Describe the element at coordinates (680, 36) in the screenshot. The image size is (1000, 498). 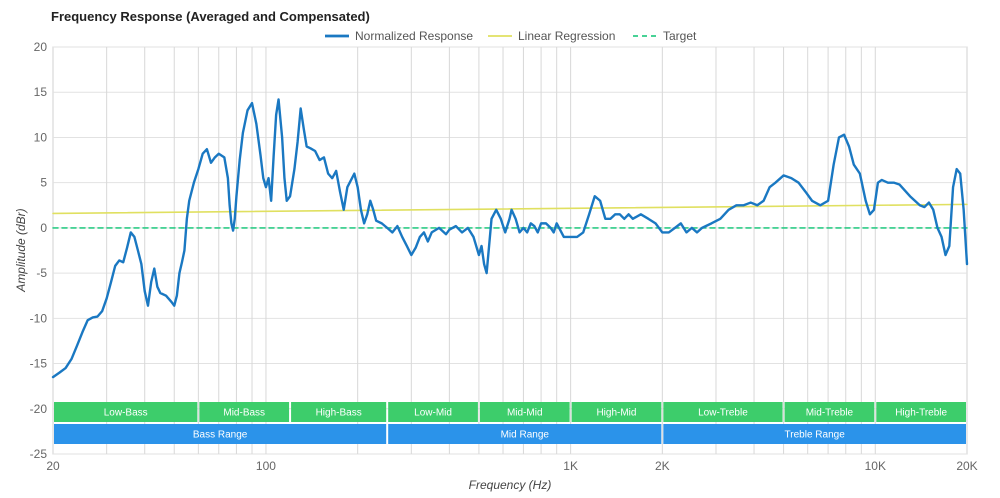
I see `legend-label: Target` at that location.